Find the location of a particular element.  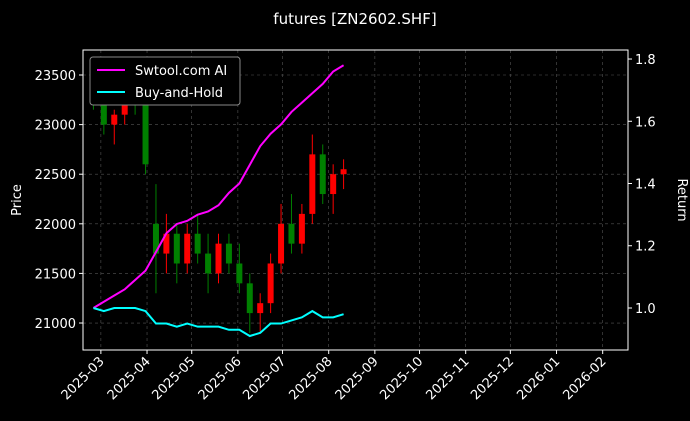

y-tick-label: 23000 is located at coordinates (55, 126).